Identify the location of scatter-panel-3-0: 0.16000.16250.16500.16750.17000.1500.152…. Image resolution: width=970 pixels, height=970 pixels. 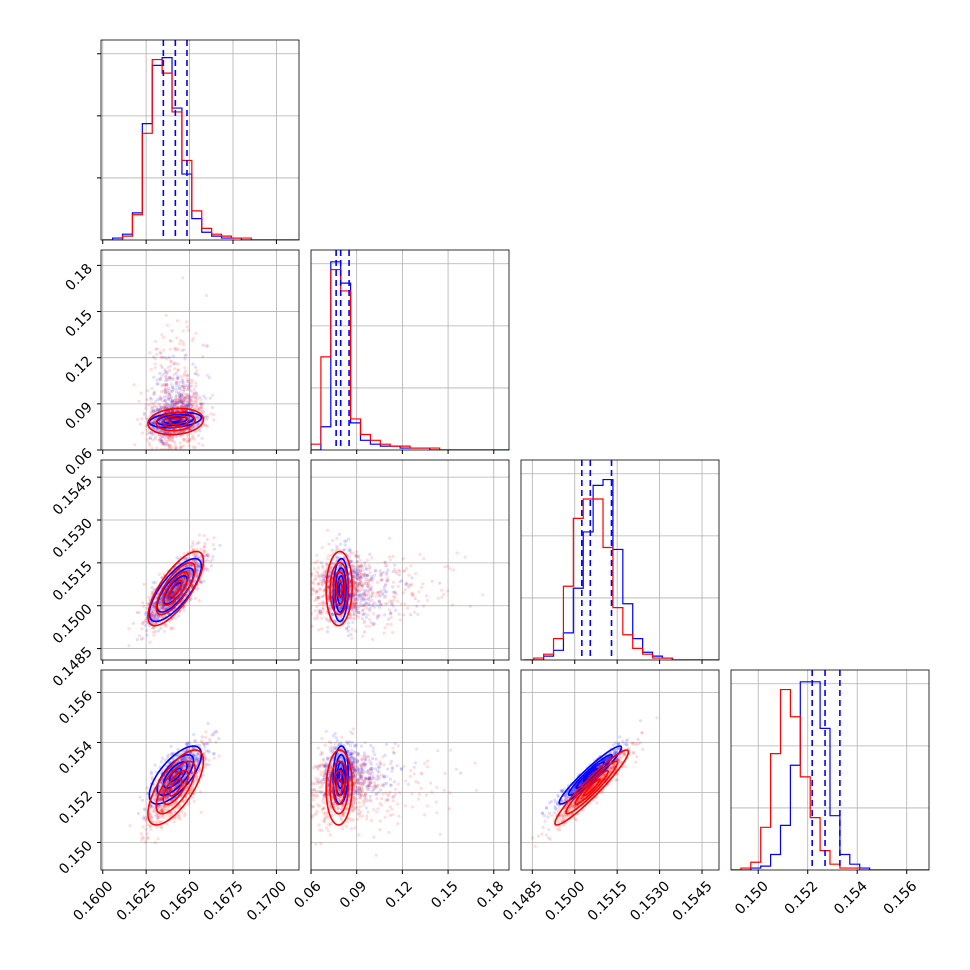
(178, 796).